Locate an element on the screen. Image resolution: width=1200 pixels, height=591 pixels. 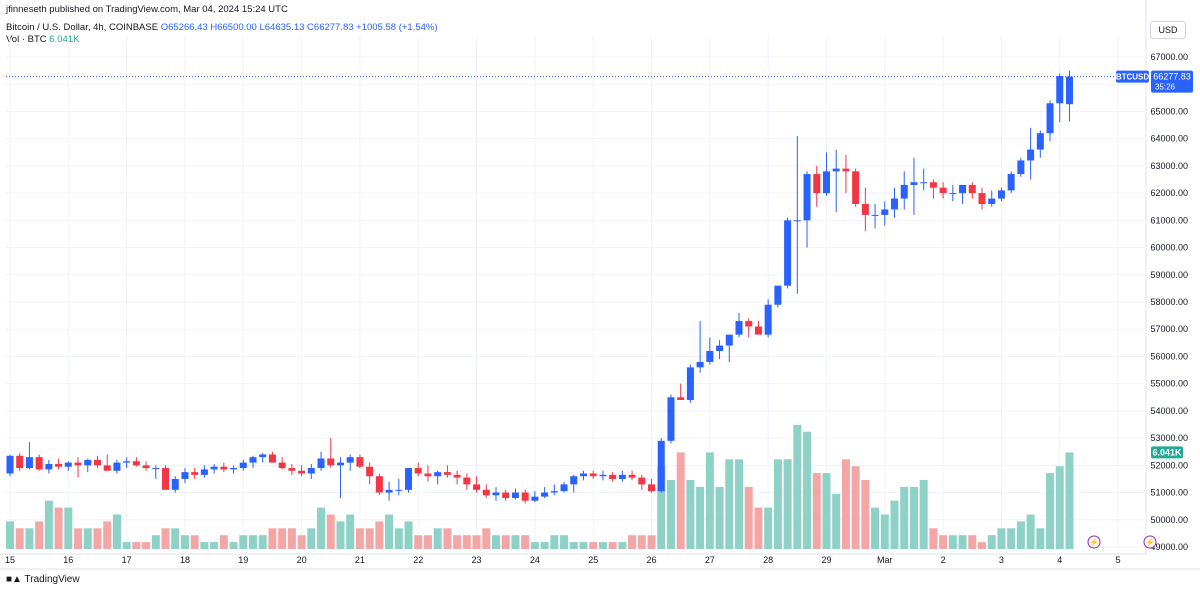
last-price-text: 66277.83 is located at coordinates (1172, 77).